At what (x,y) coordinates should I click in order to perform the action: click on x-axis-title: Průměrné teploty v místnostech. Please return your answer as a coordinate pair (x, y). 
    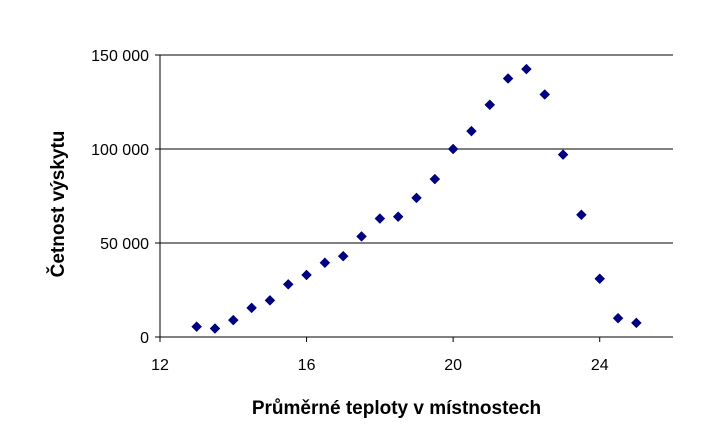
    Looking at the image, I should click on (396, 408).